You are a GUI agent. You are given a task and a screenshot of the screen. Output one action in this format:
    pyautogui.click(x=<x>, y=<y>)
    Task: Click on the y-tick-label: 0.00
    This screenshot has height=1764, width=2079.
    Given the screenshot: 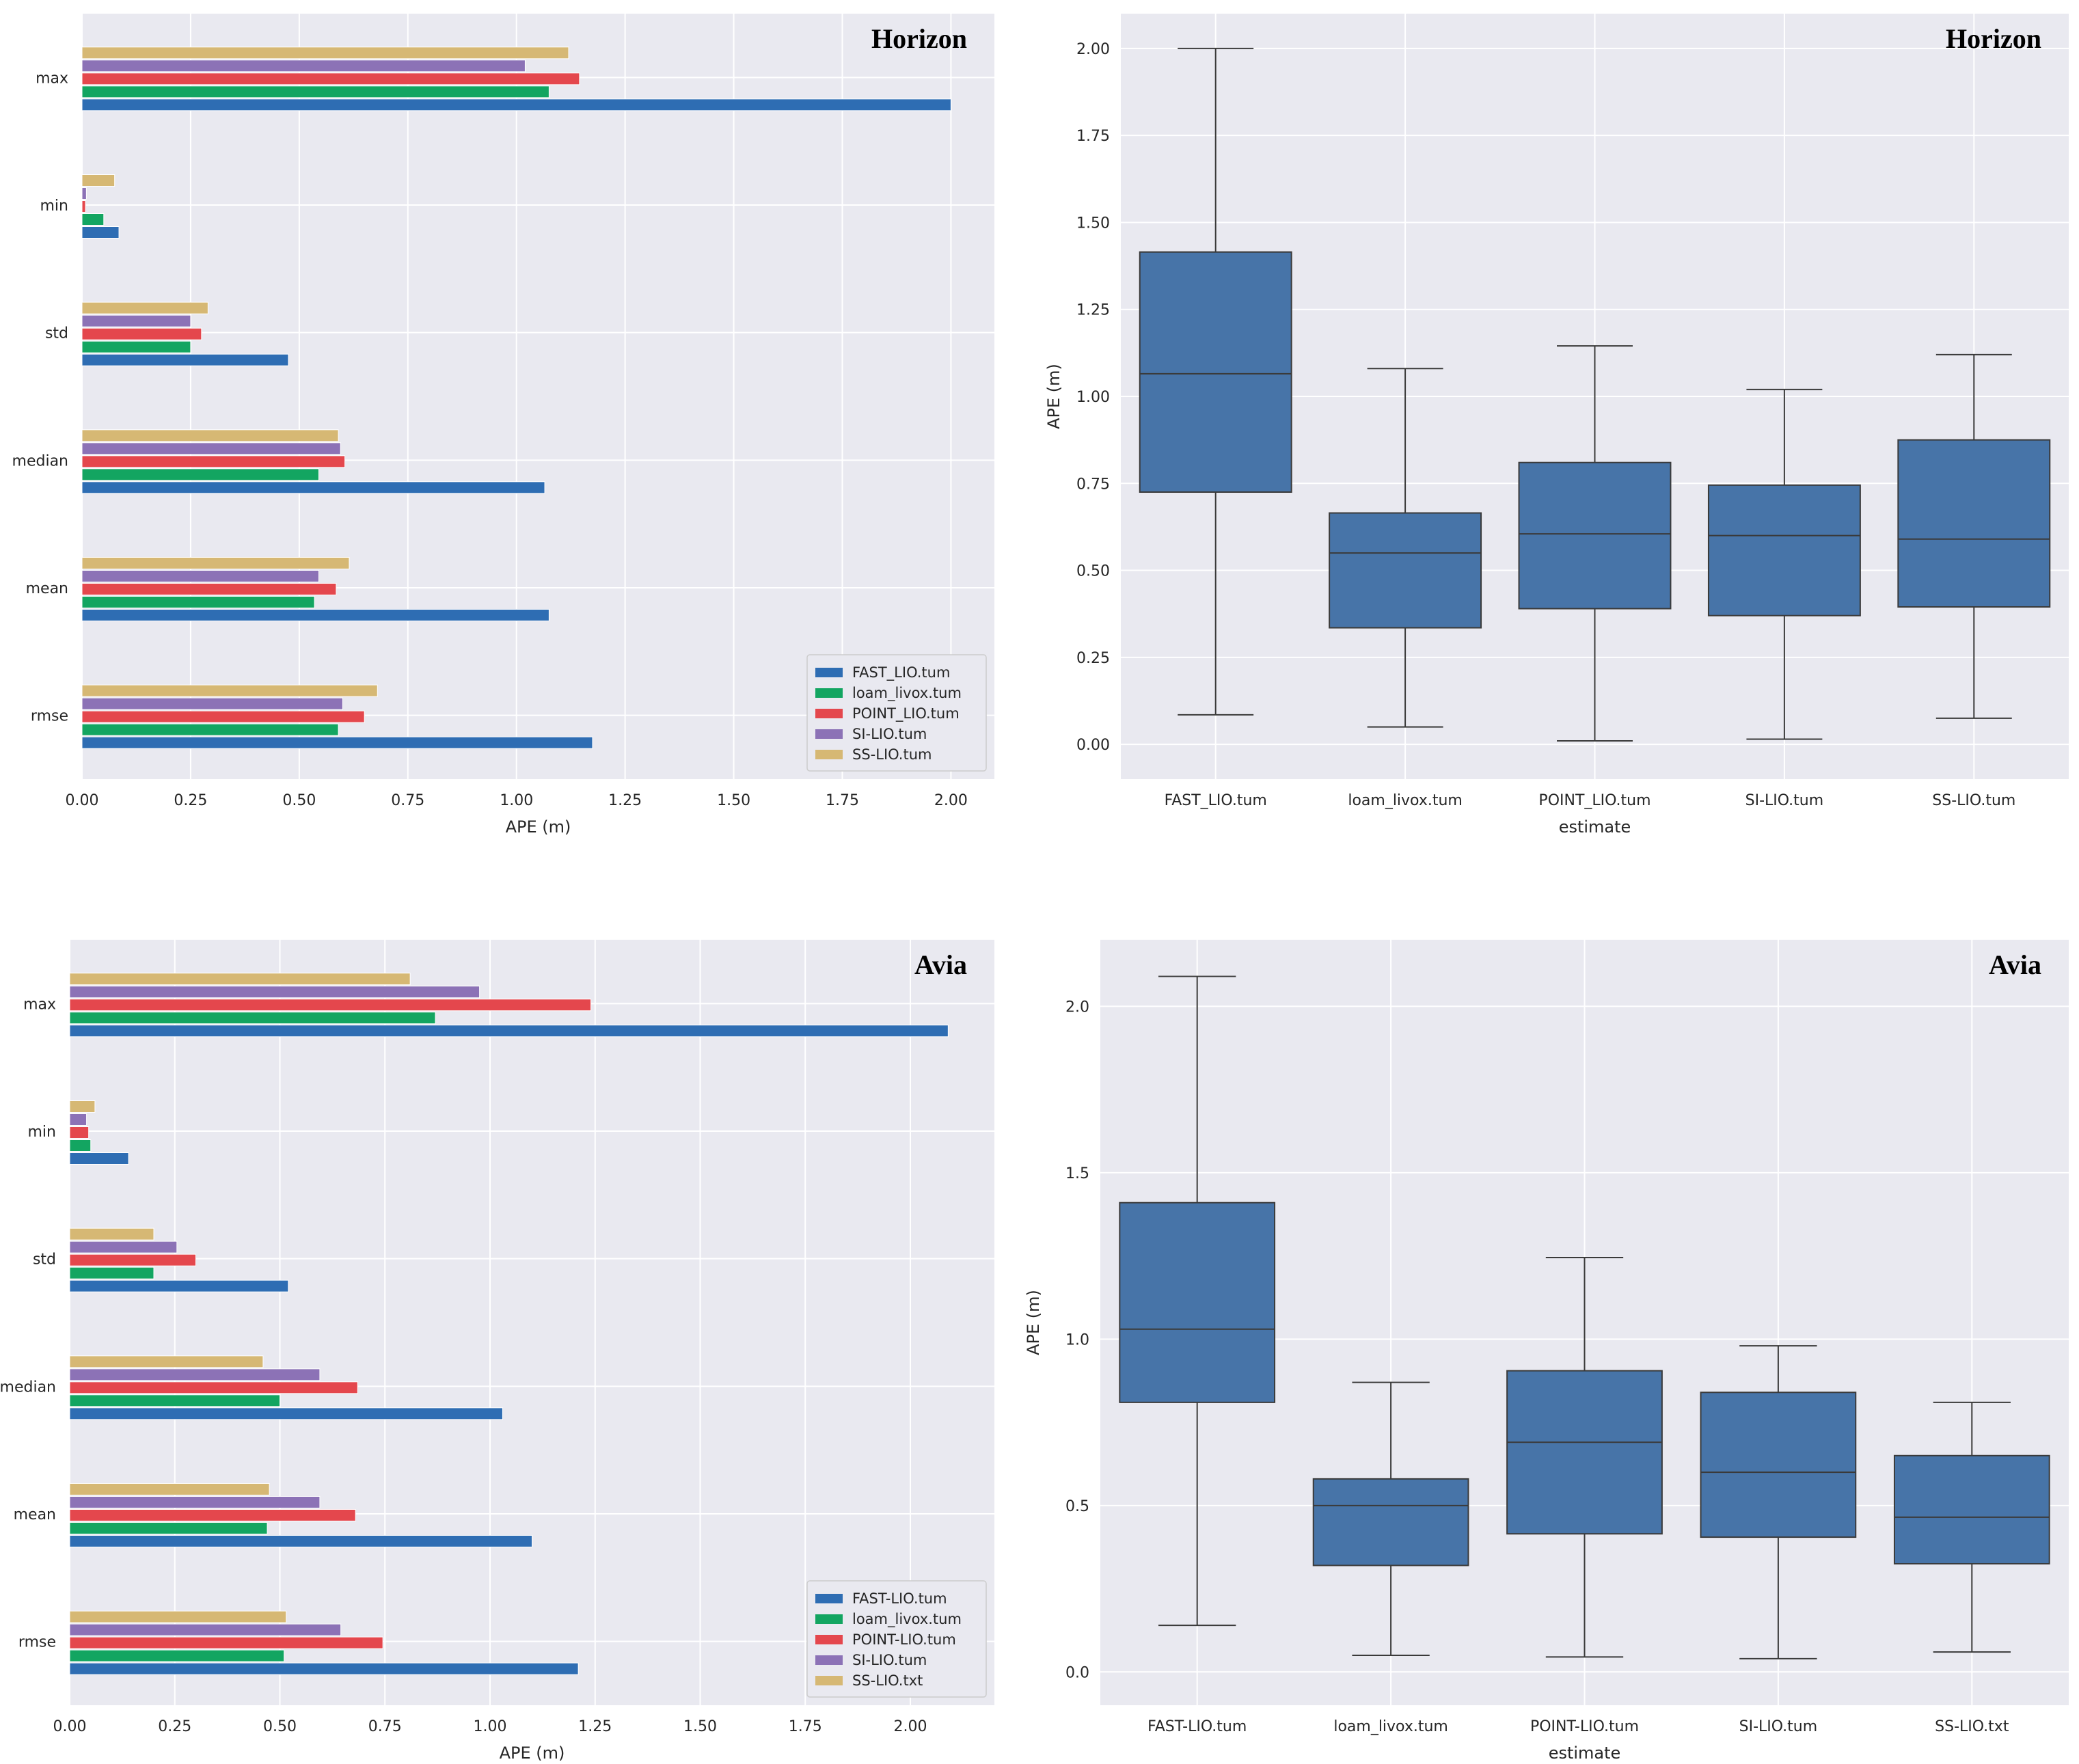 What is the action you would take?
    pyautogui.click(x=1093, y=746)
    